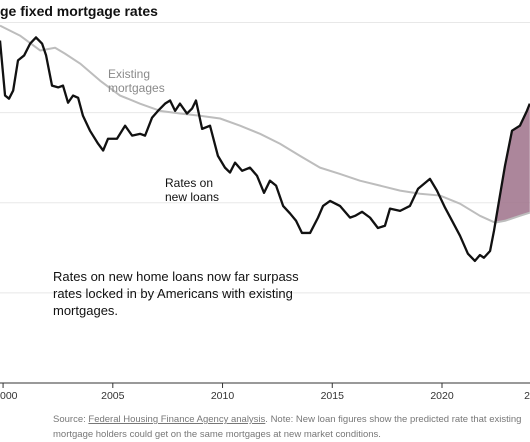 This screenshot has height=442, width=530. Describe the element at coordinates (136, 81) in the screenshot. I see `series-label: Existing mortgages` at that location.